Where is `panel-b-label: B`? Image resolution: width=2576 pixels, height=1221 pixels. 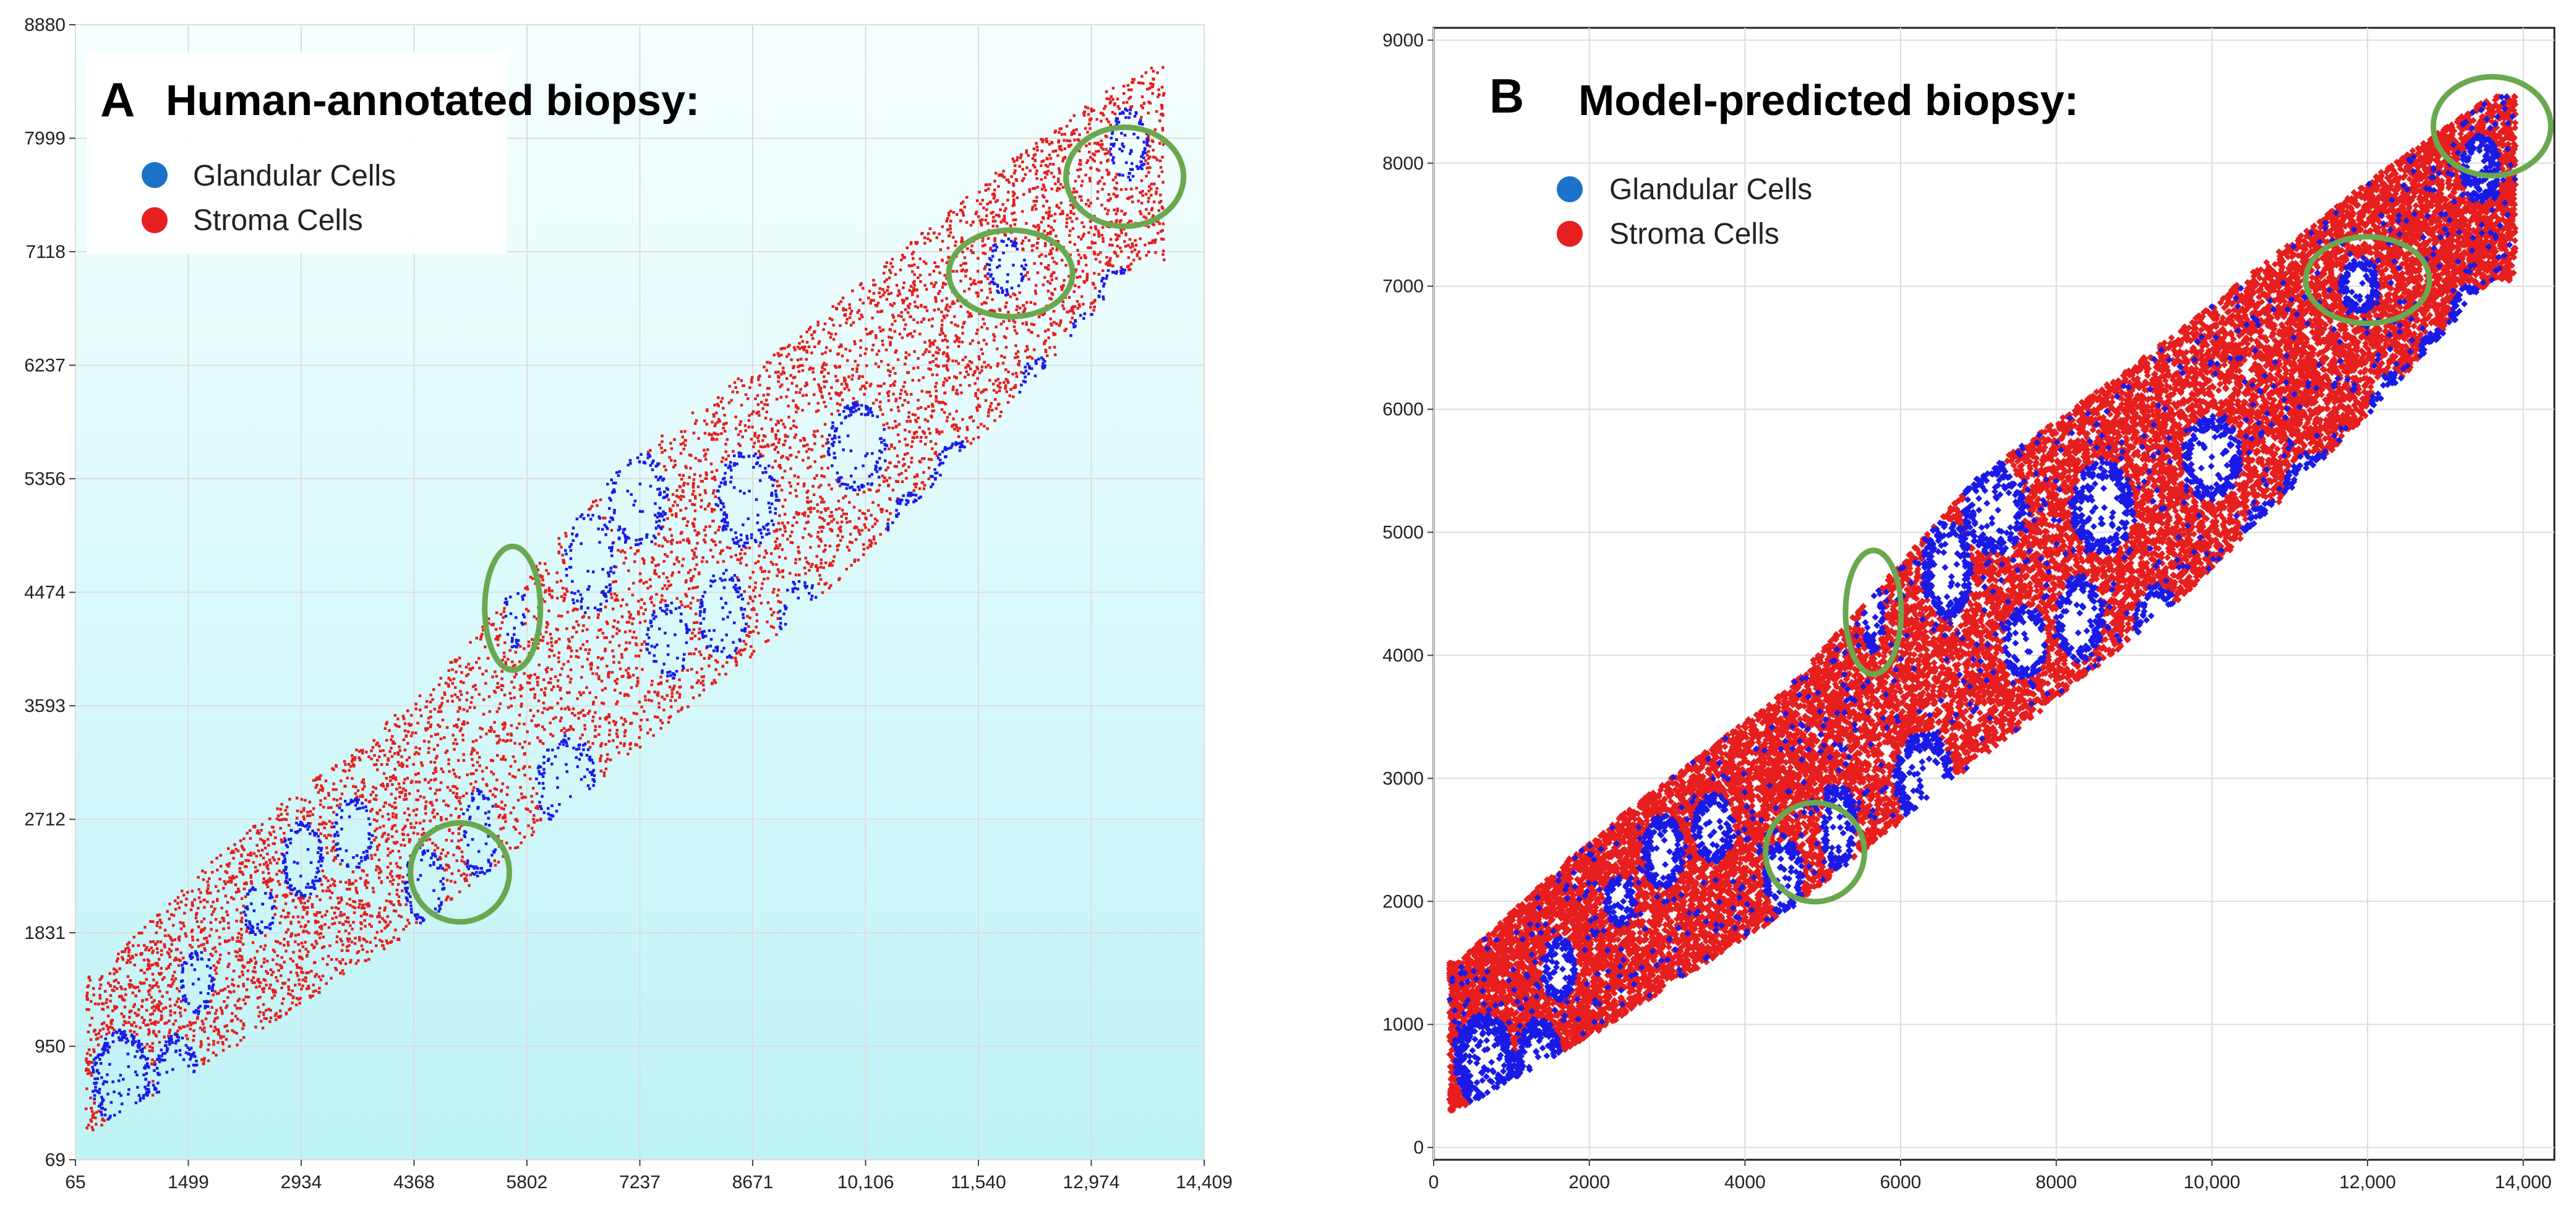
panel-b-label: B is located at coordinates (1506, 96).